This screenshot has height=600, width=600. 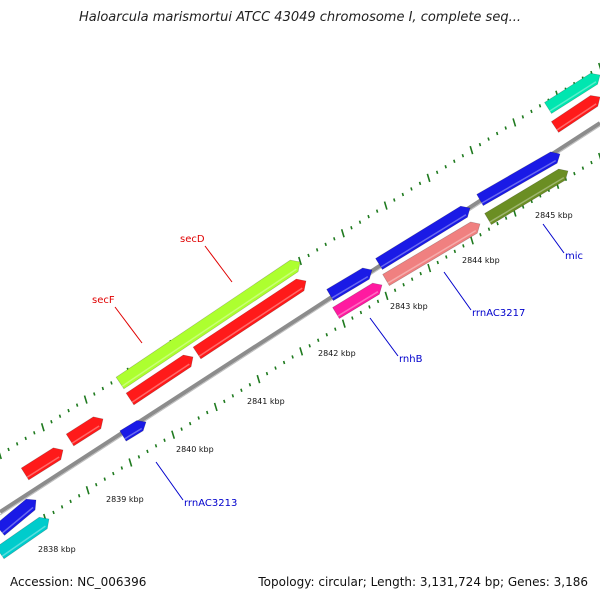 What do you see at coordinates (498, 313) in the screenshot?
I see `gene-label: rrnAC3217` at bounding box center [498, 313].